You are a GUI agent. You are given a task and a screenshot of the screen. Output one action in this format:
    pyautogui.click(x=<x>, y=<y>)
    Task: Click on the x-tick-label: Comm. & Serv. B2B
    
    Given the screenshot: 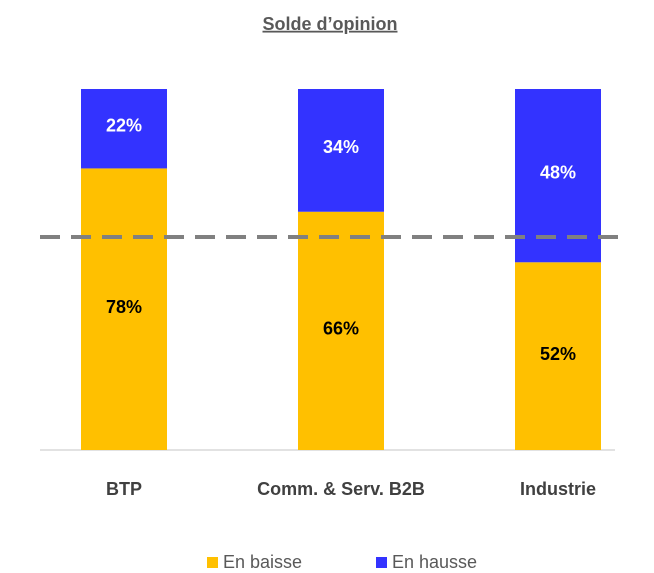 What is the action you would take?
    pyautogui.click(x=341, y=489)
    